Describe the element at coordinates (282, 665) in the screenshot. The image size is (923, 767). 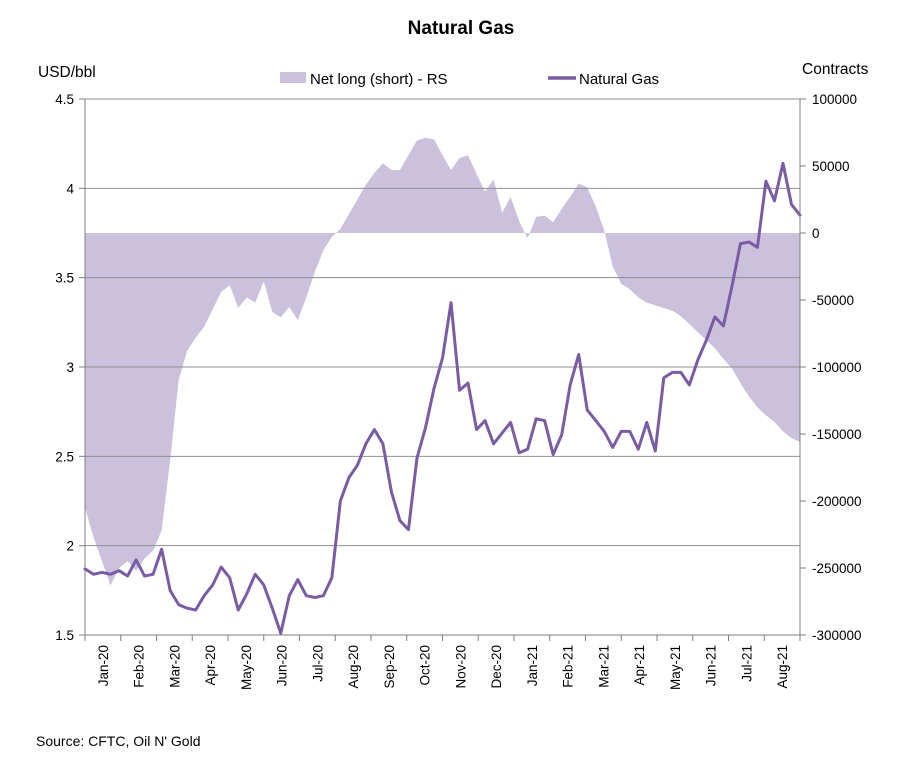
I see `x-axis-tick-label: Jun-20` at that location.